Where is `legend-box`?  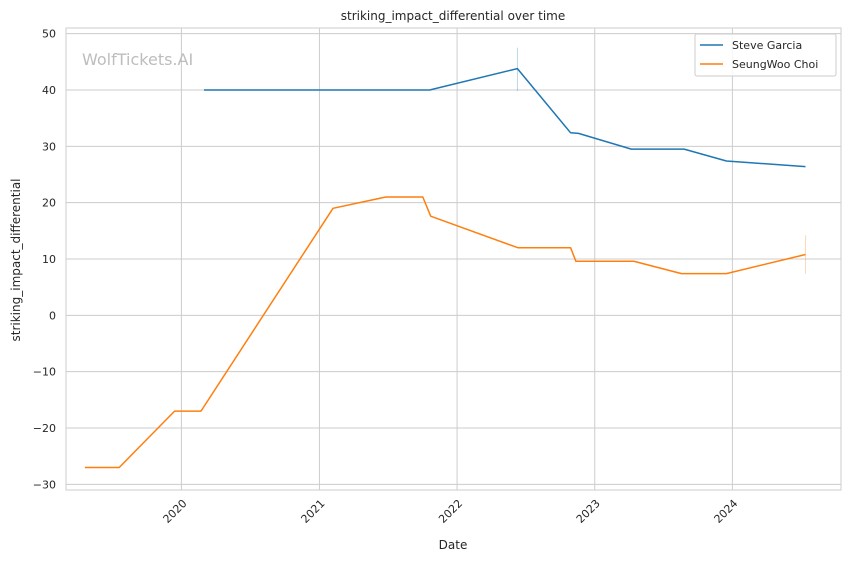 legend-box is located at coordinates (765, 55).